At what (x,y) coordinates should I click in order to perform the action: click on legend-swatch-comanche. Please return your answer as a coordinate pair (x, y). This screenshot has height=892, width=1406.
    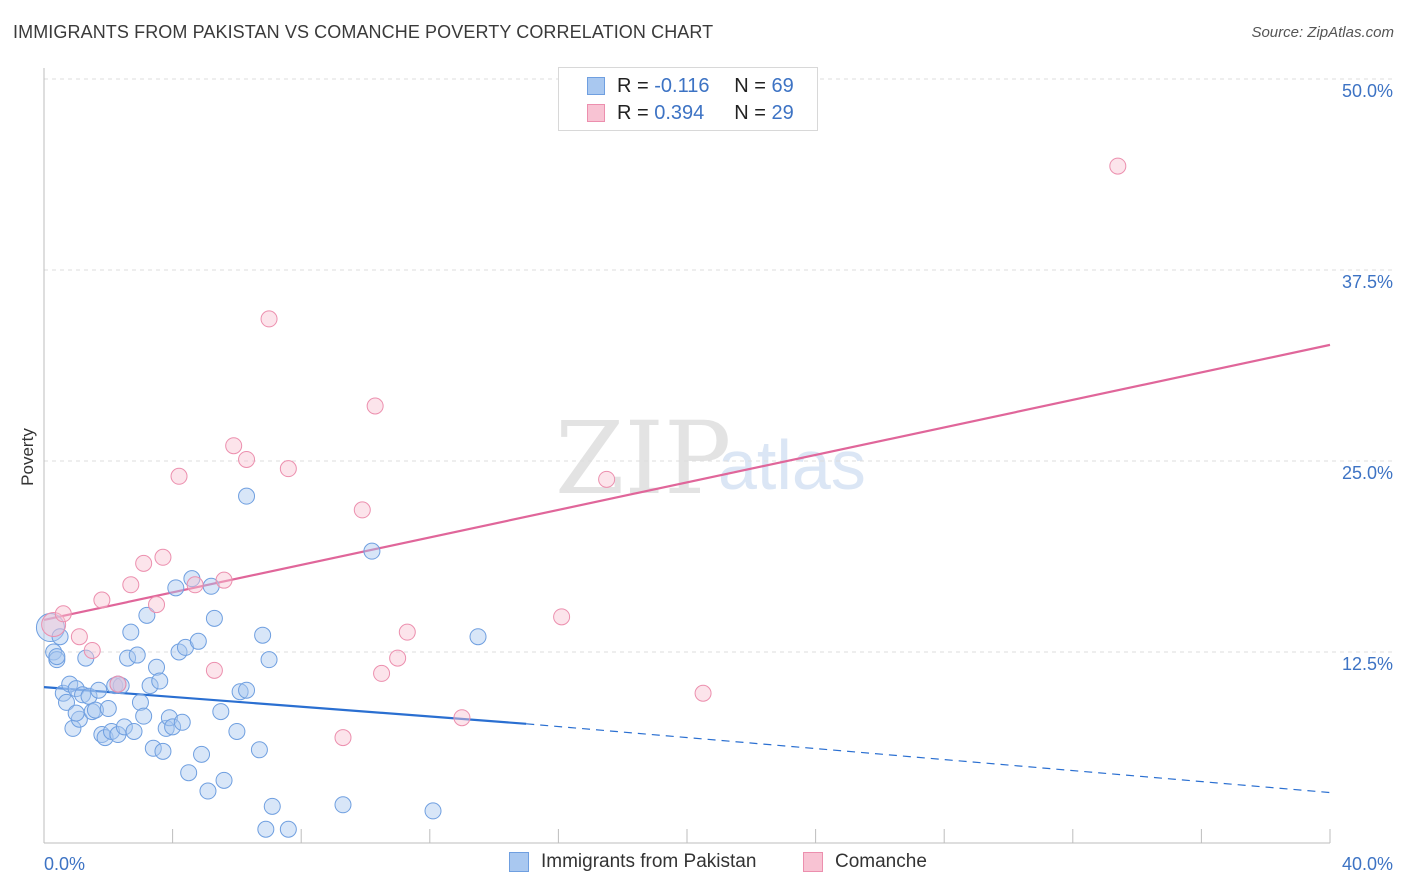
    Looking at the image, I should click on (596, 113).